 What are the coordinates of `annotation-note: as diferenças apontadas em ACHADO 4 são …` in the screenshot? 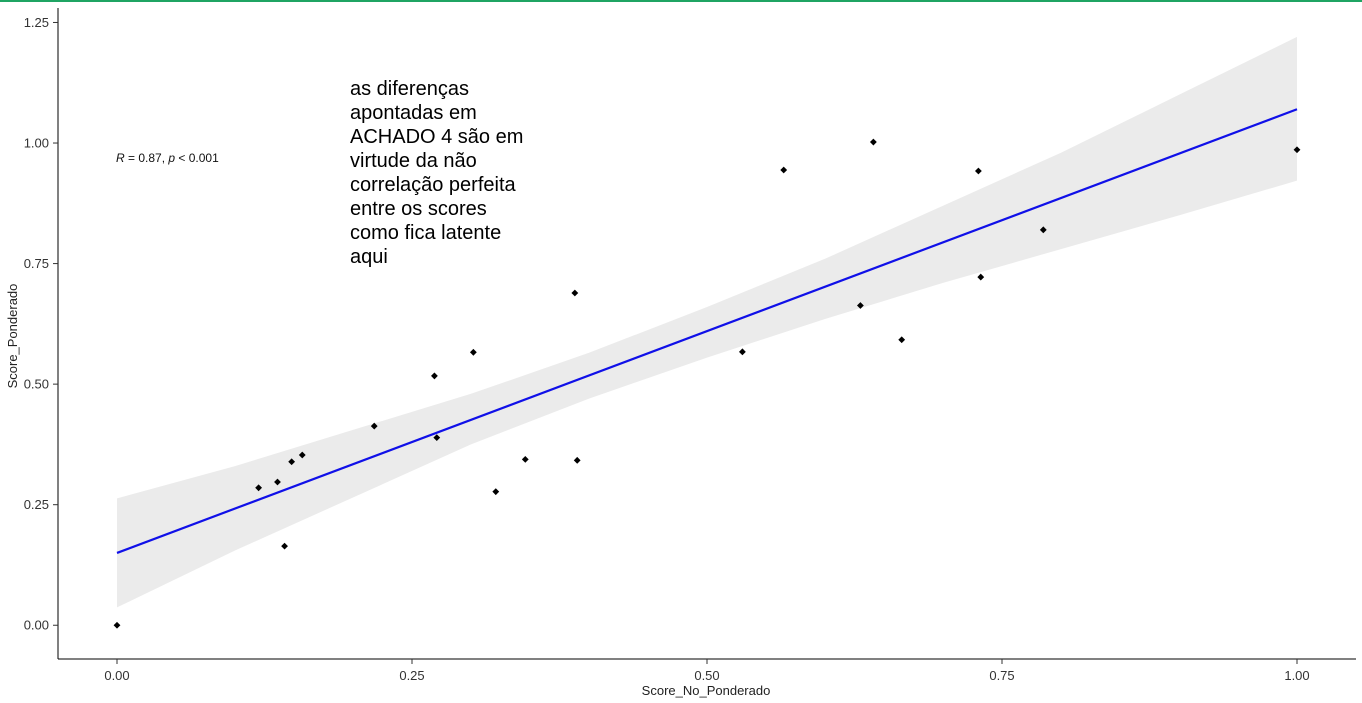 It's located at (436, 173).